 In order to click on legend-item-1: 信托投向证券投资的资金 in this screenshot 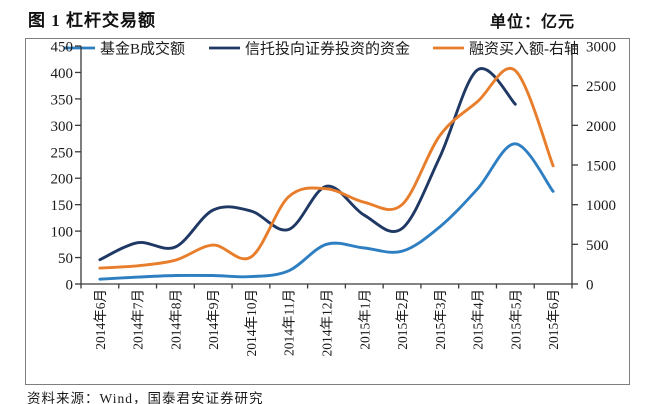, I will do `click(309, 49)`.